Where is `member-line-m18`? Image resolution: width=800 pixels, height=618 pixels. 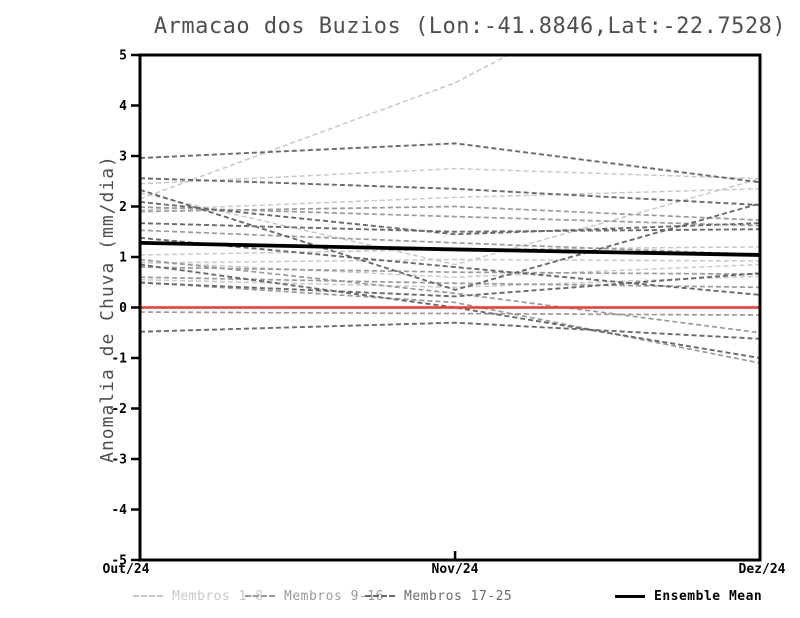
member-line-m18 is located at coordinates (450, 191).